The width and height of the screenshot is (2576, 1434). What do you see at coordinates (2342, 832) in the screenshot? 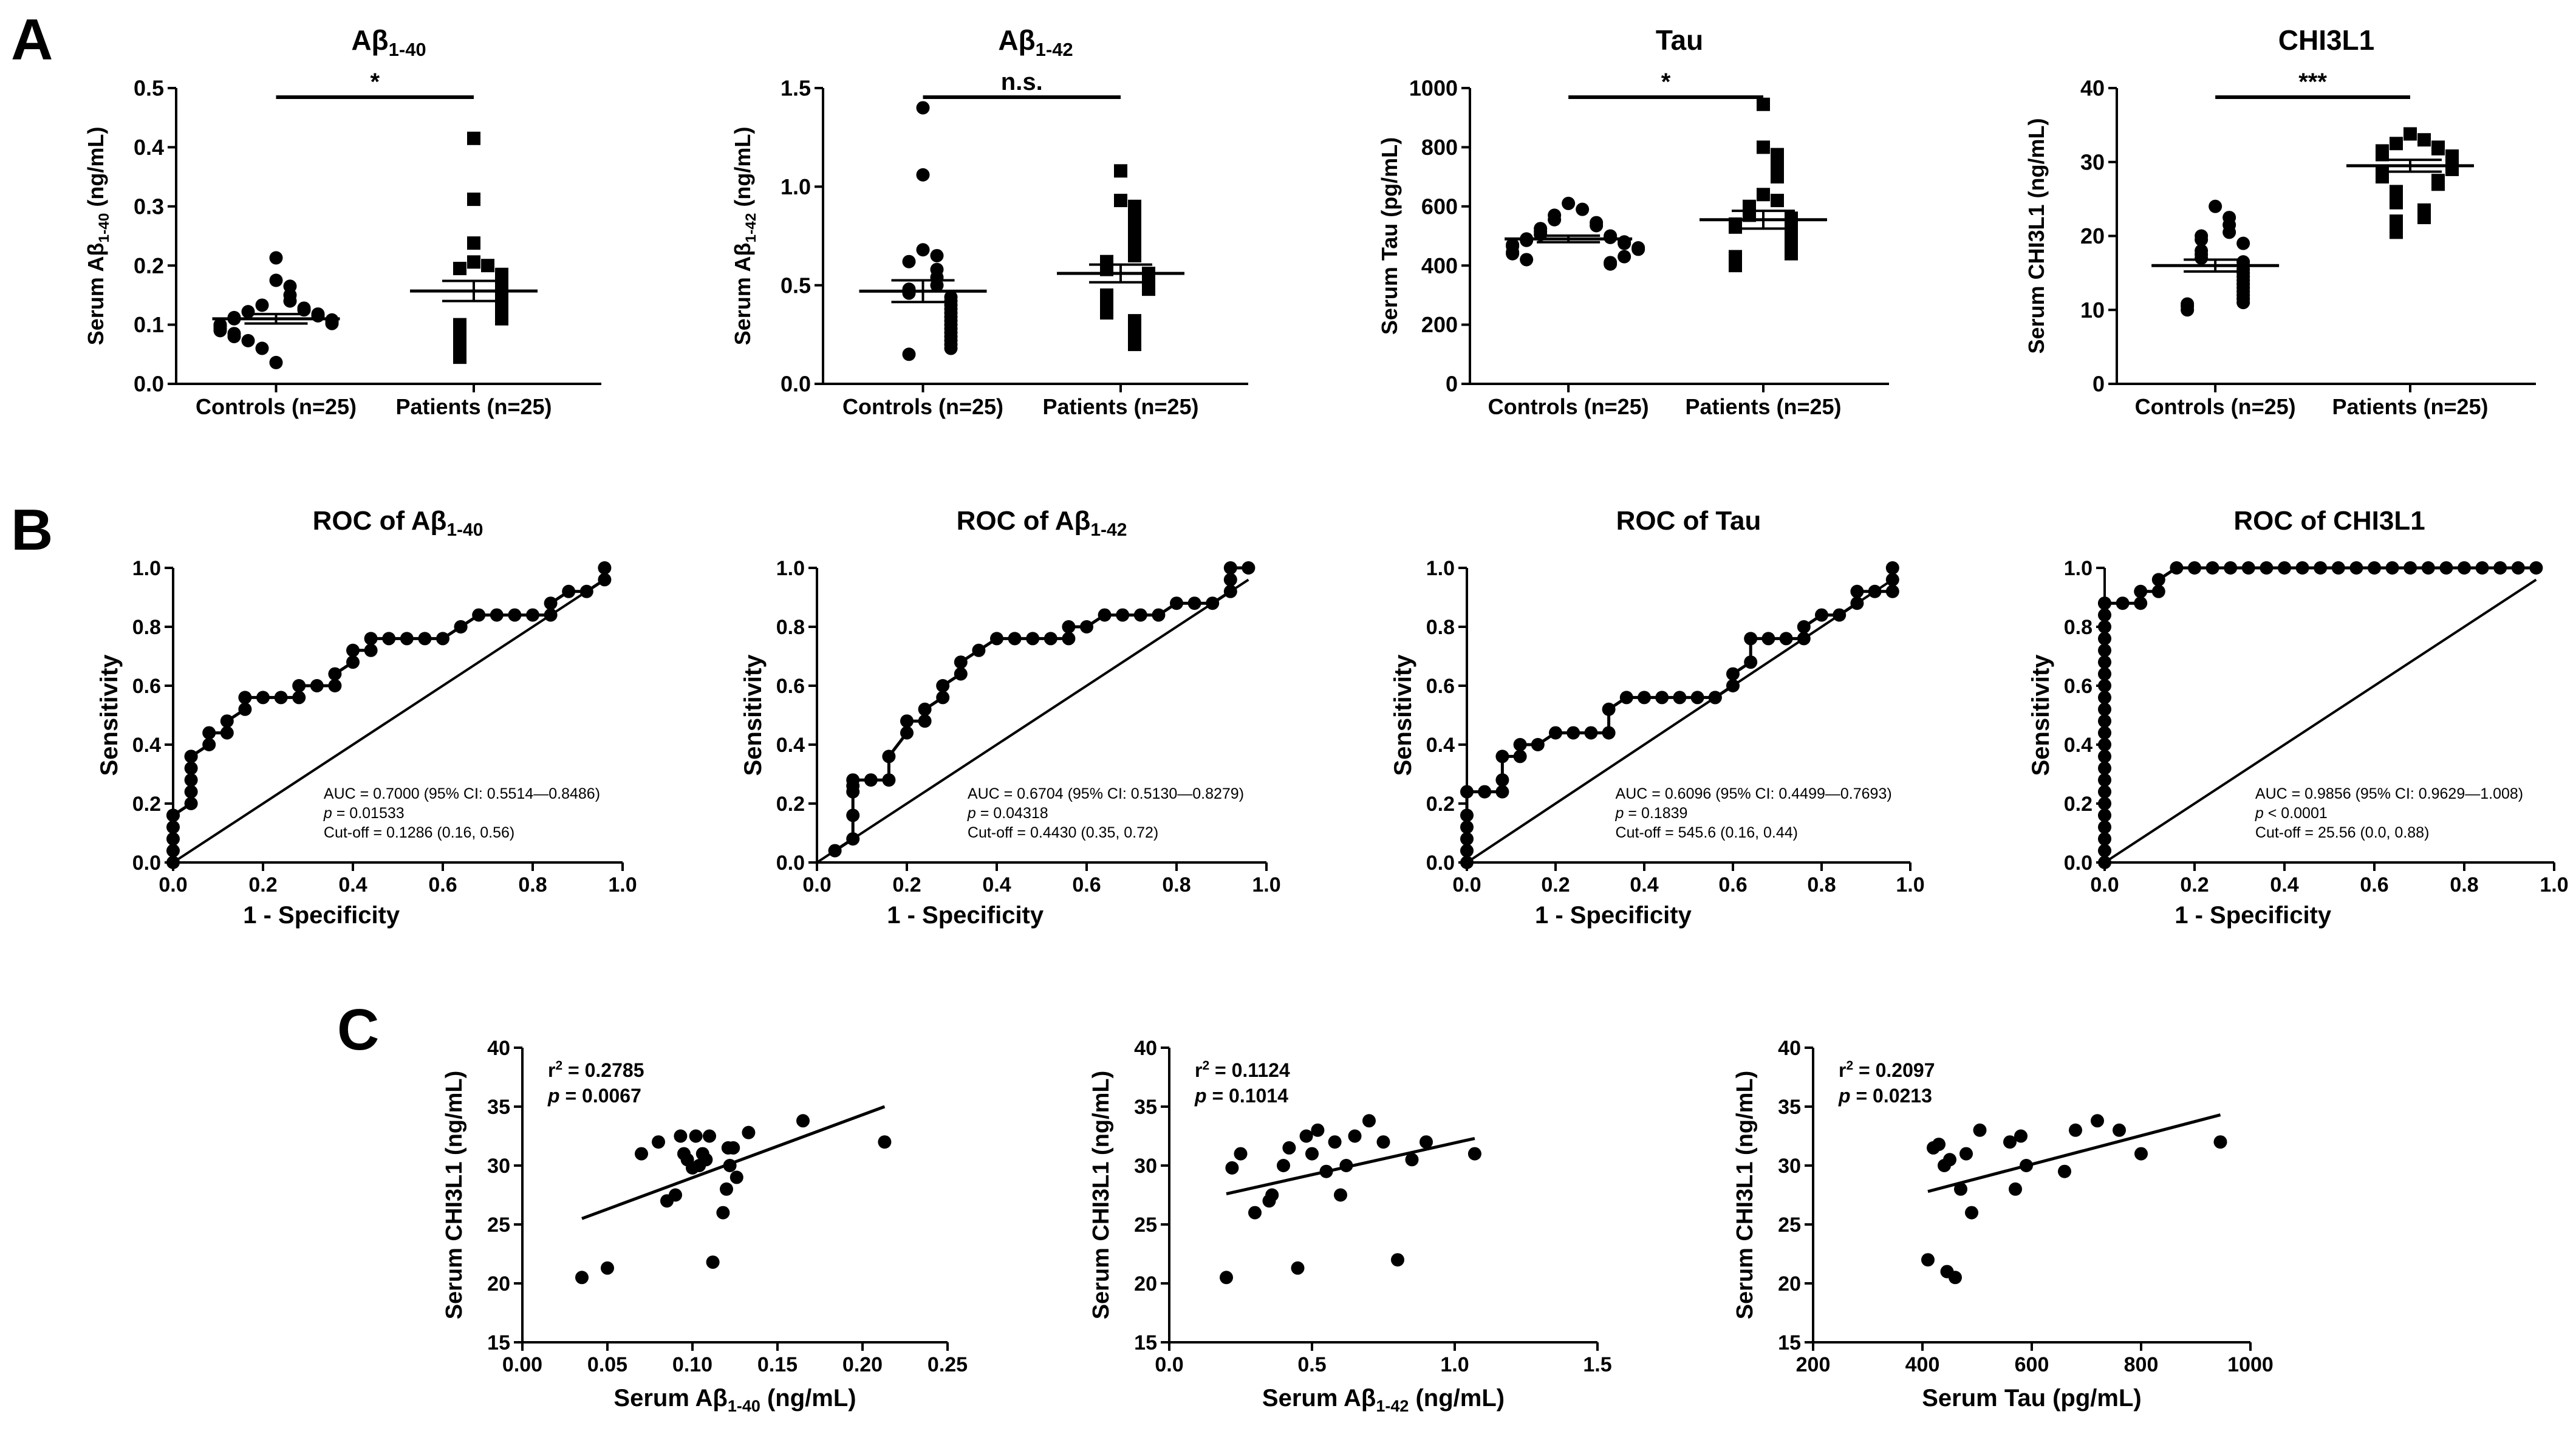
I see `cutoff-annotation: Cut-off = 25.56 (0.0, 0.88)` at bounding box center [2342, 832].